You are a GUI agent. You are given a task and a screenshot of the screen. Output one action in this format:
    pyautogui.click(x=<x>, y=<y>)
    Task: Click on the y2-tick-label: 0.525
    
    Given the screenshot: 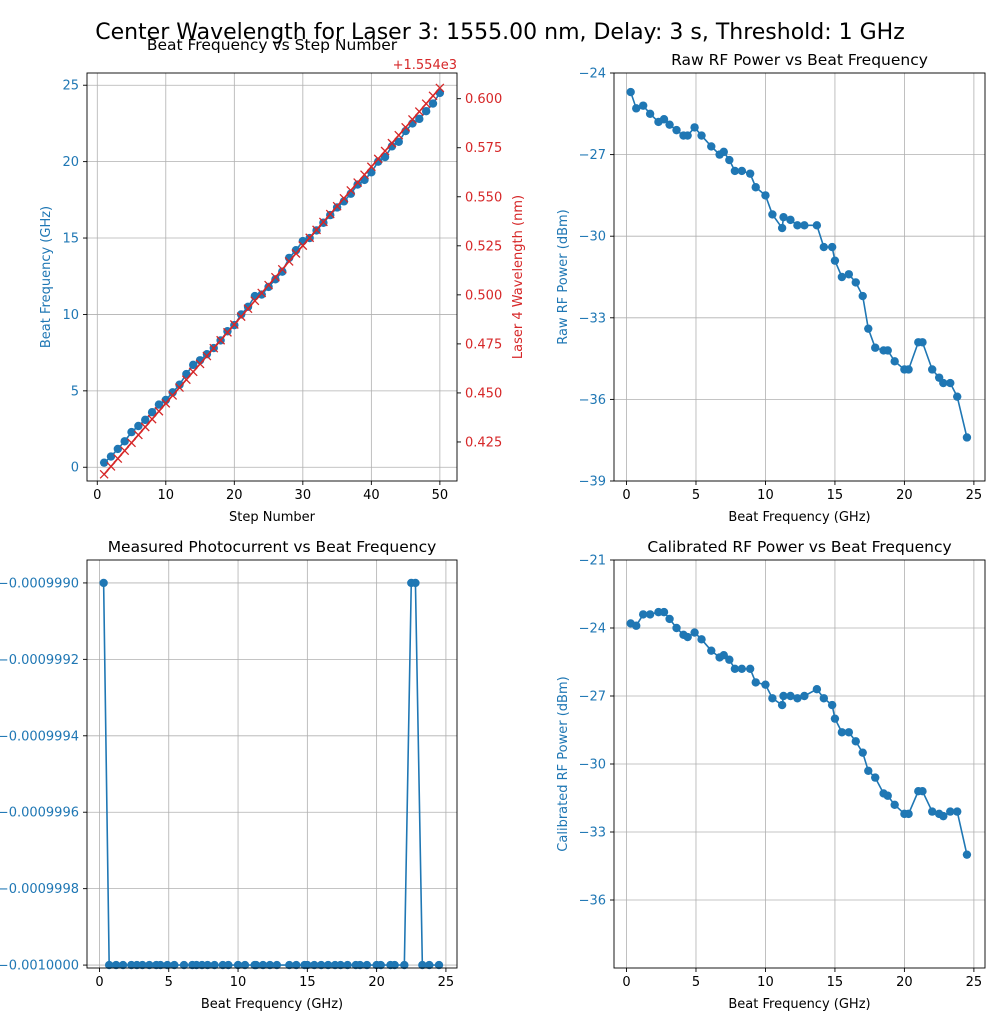 What is the action you would take?
    pyautogui.click(x=483, y=246)
    